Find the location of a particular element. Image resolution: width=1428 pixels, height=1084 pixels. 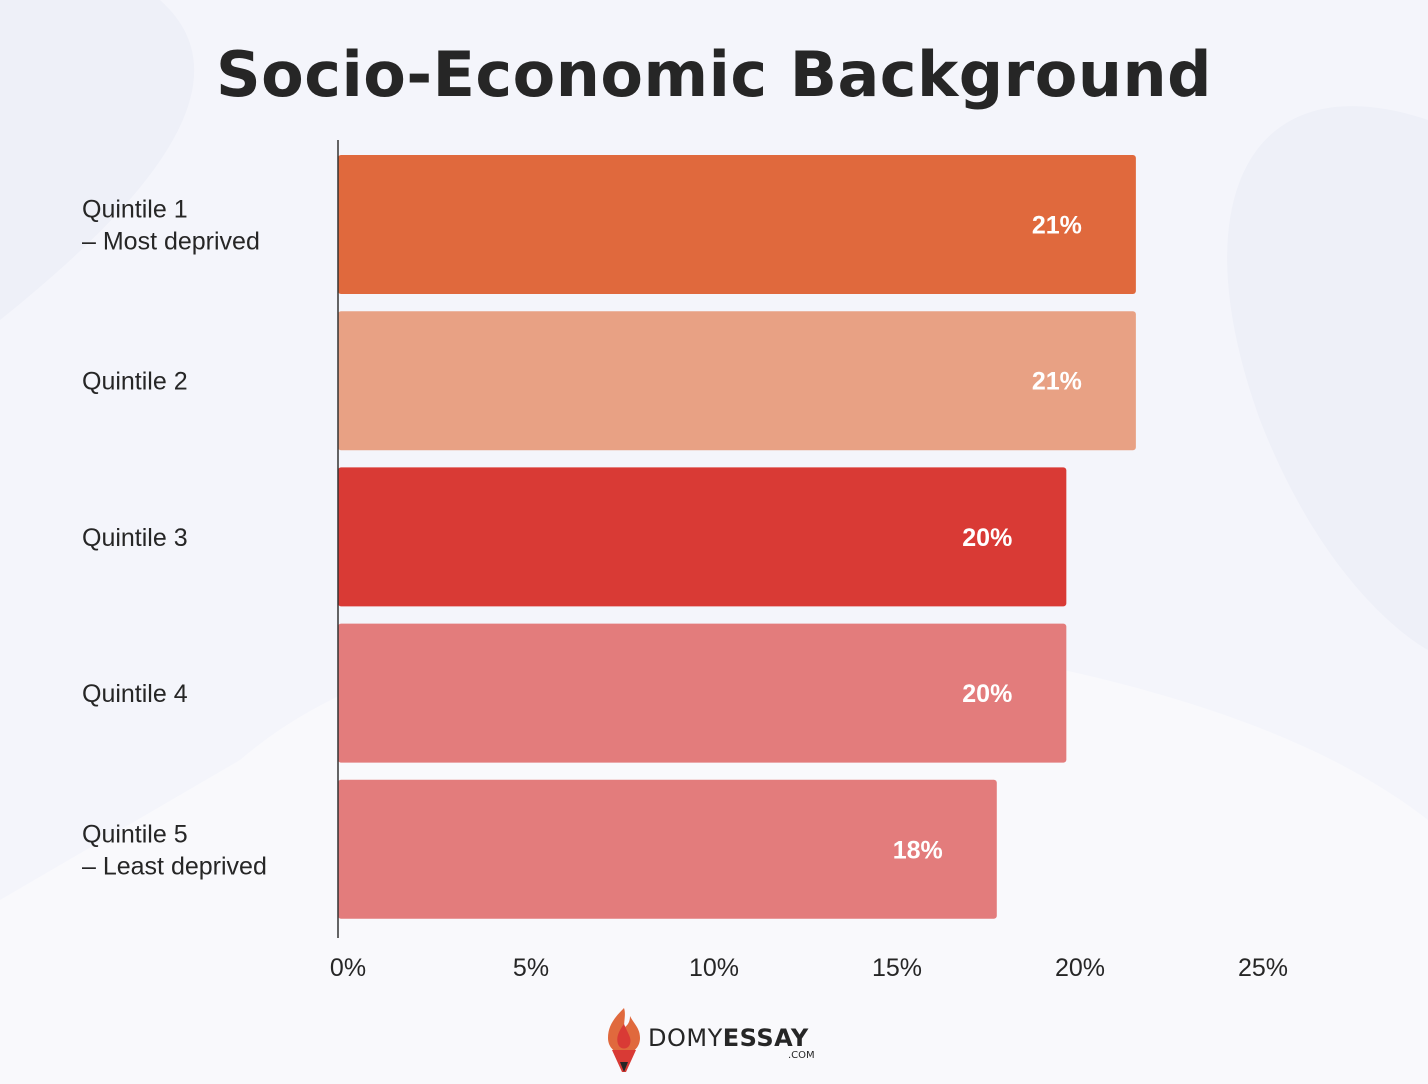

category-label-4: Quintile 4 is located at coordinates (135, 694).